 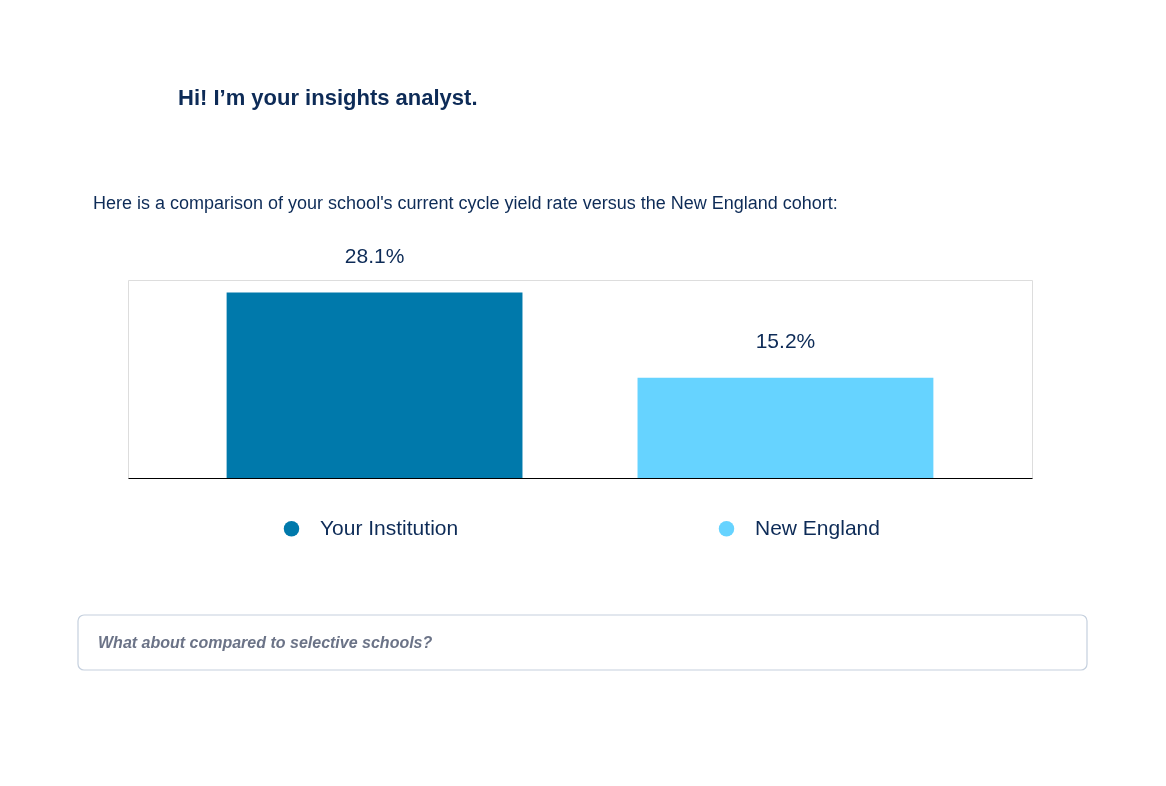 I want to click on data-label: 28.1%, so click(x=374, y=255).